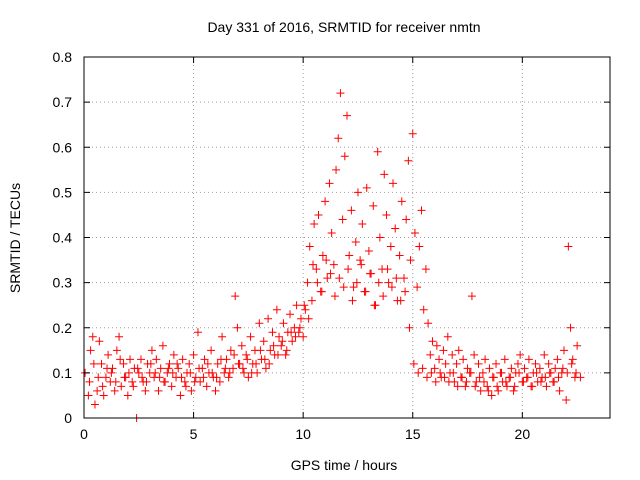 Image resolution: width=640 pixels, height=480 pixels. What do you see at coordinates (303, 434) in the screenshot?
I see `x-tick-label: 10` at bounding box center [303, 434].